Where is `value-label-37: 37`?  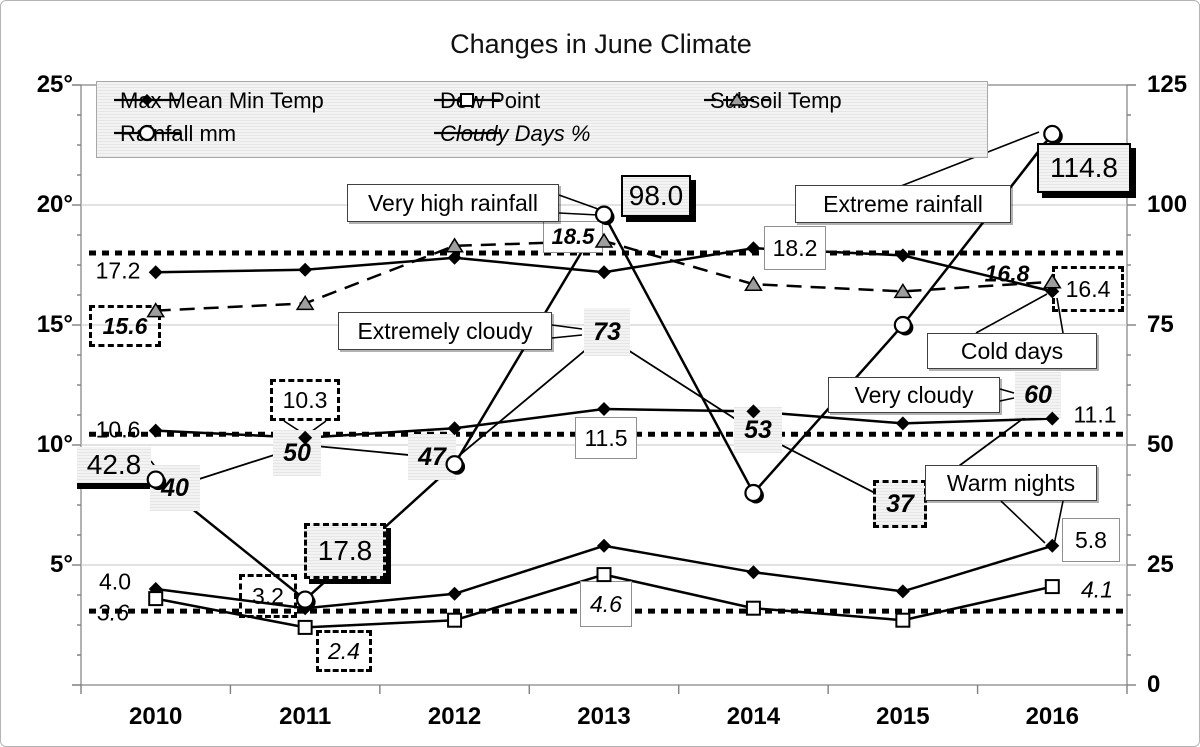 value-label-37: 37 is located at coordinates (900, 504).